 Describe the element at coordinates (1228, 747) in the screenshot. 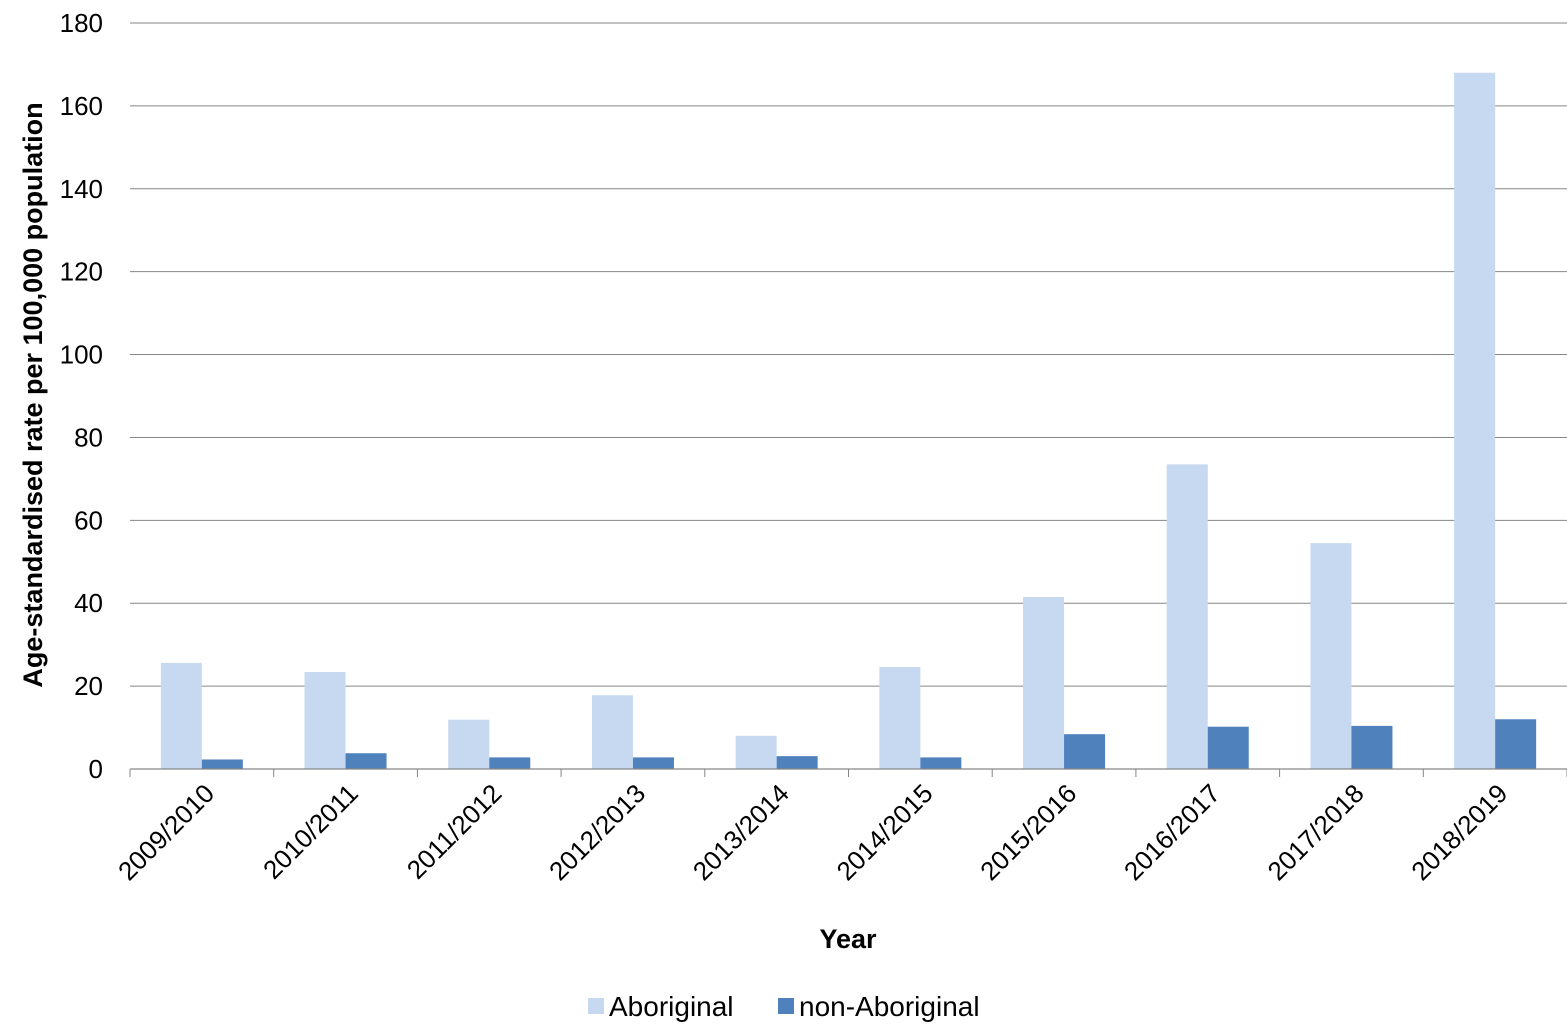

I see `bar-non-aboriginal-2016-2017` at that location.